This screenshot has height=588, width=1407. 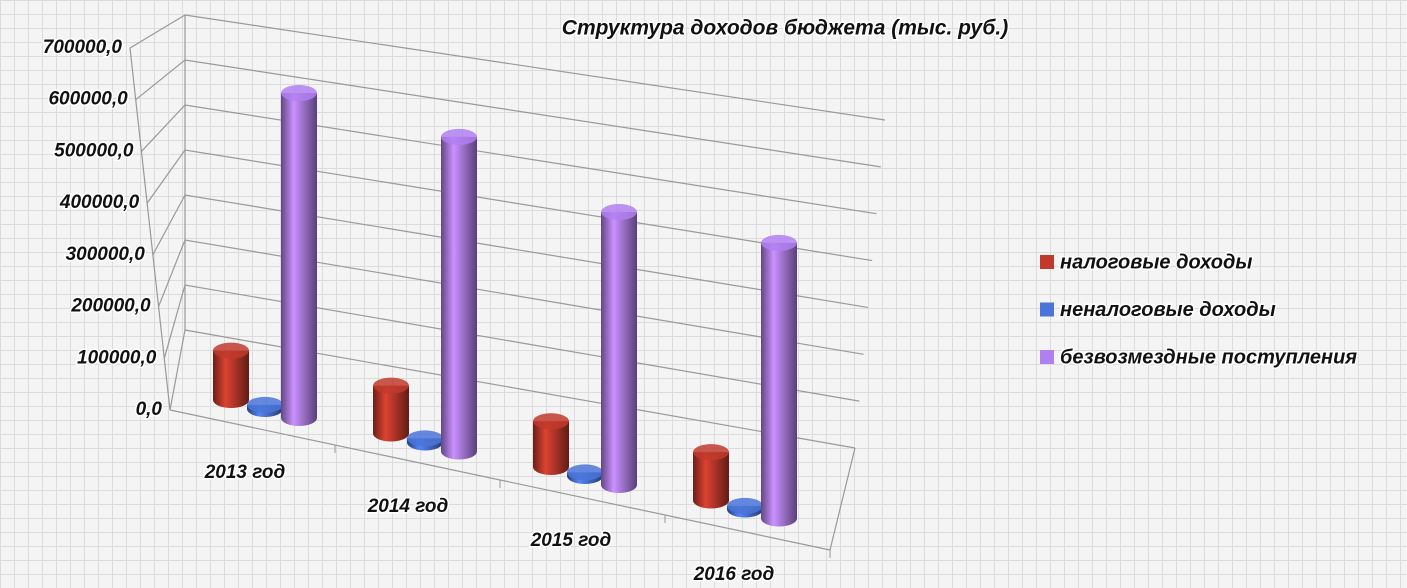 What do you see at coordinates (94, 150) in the screenshot?
I see `y-tick-label: 500000,0` at bounding box center [94, 150].